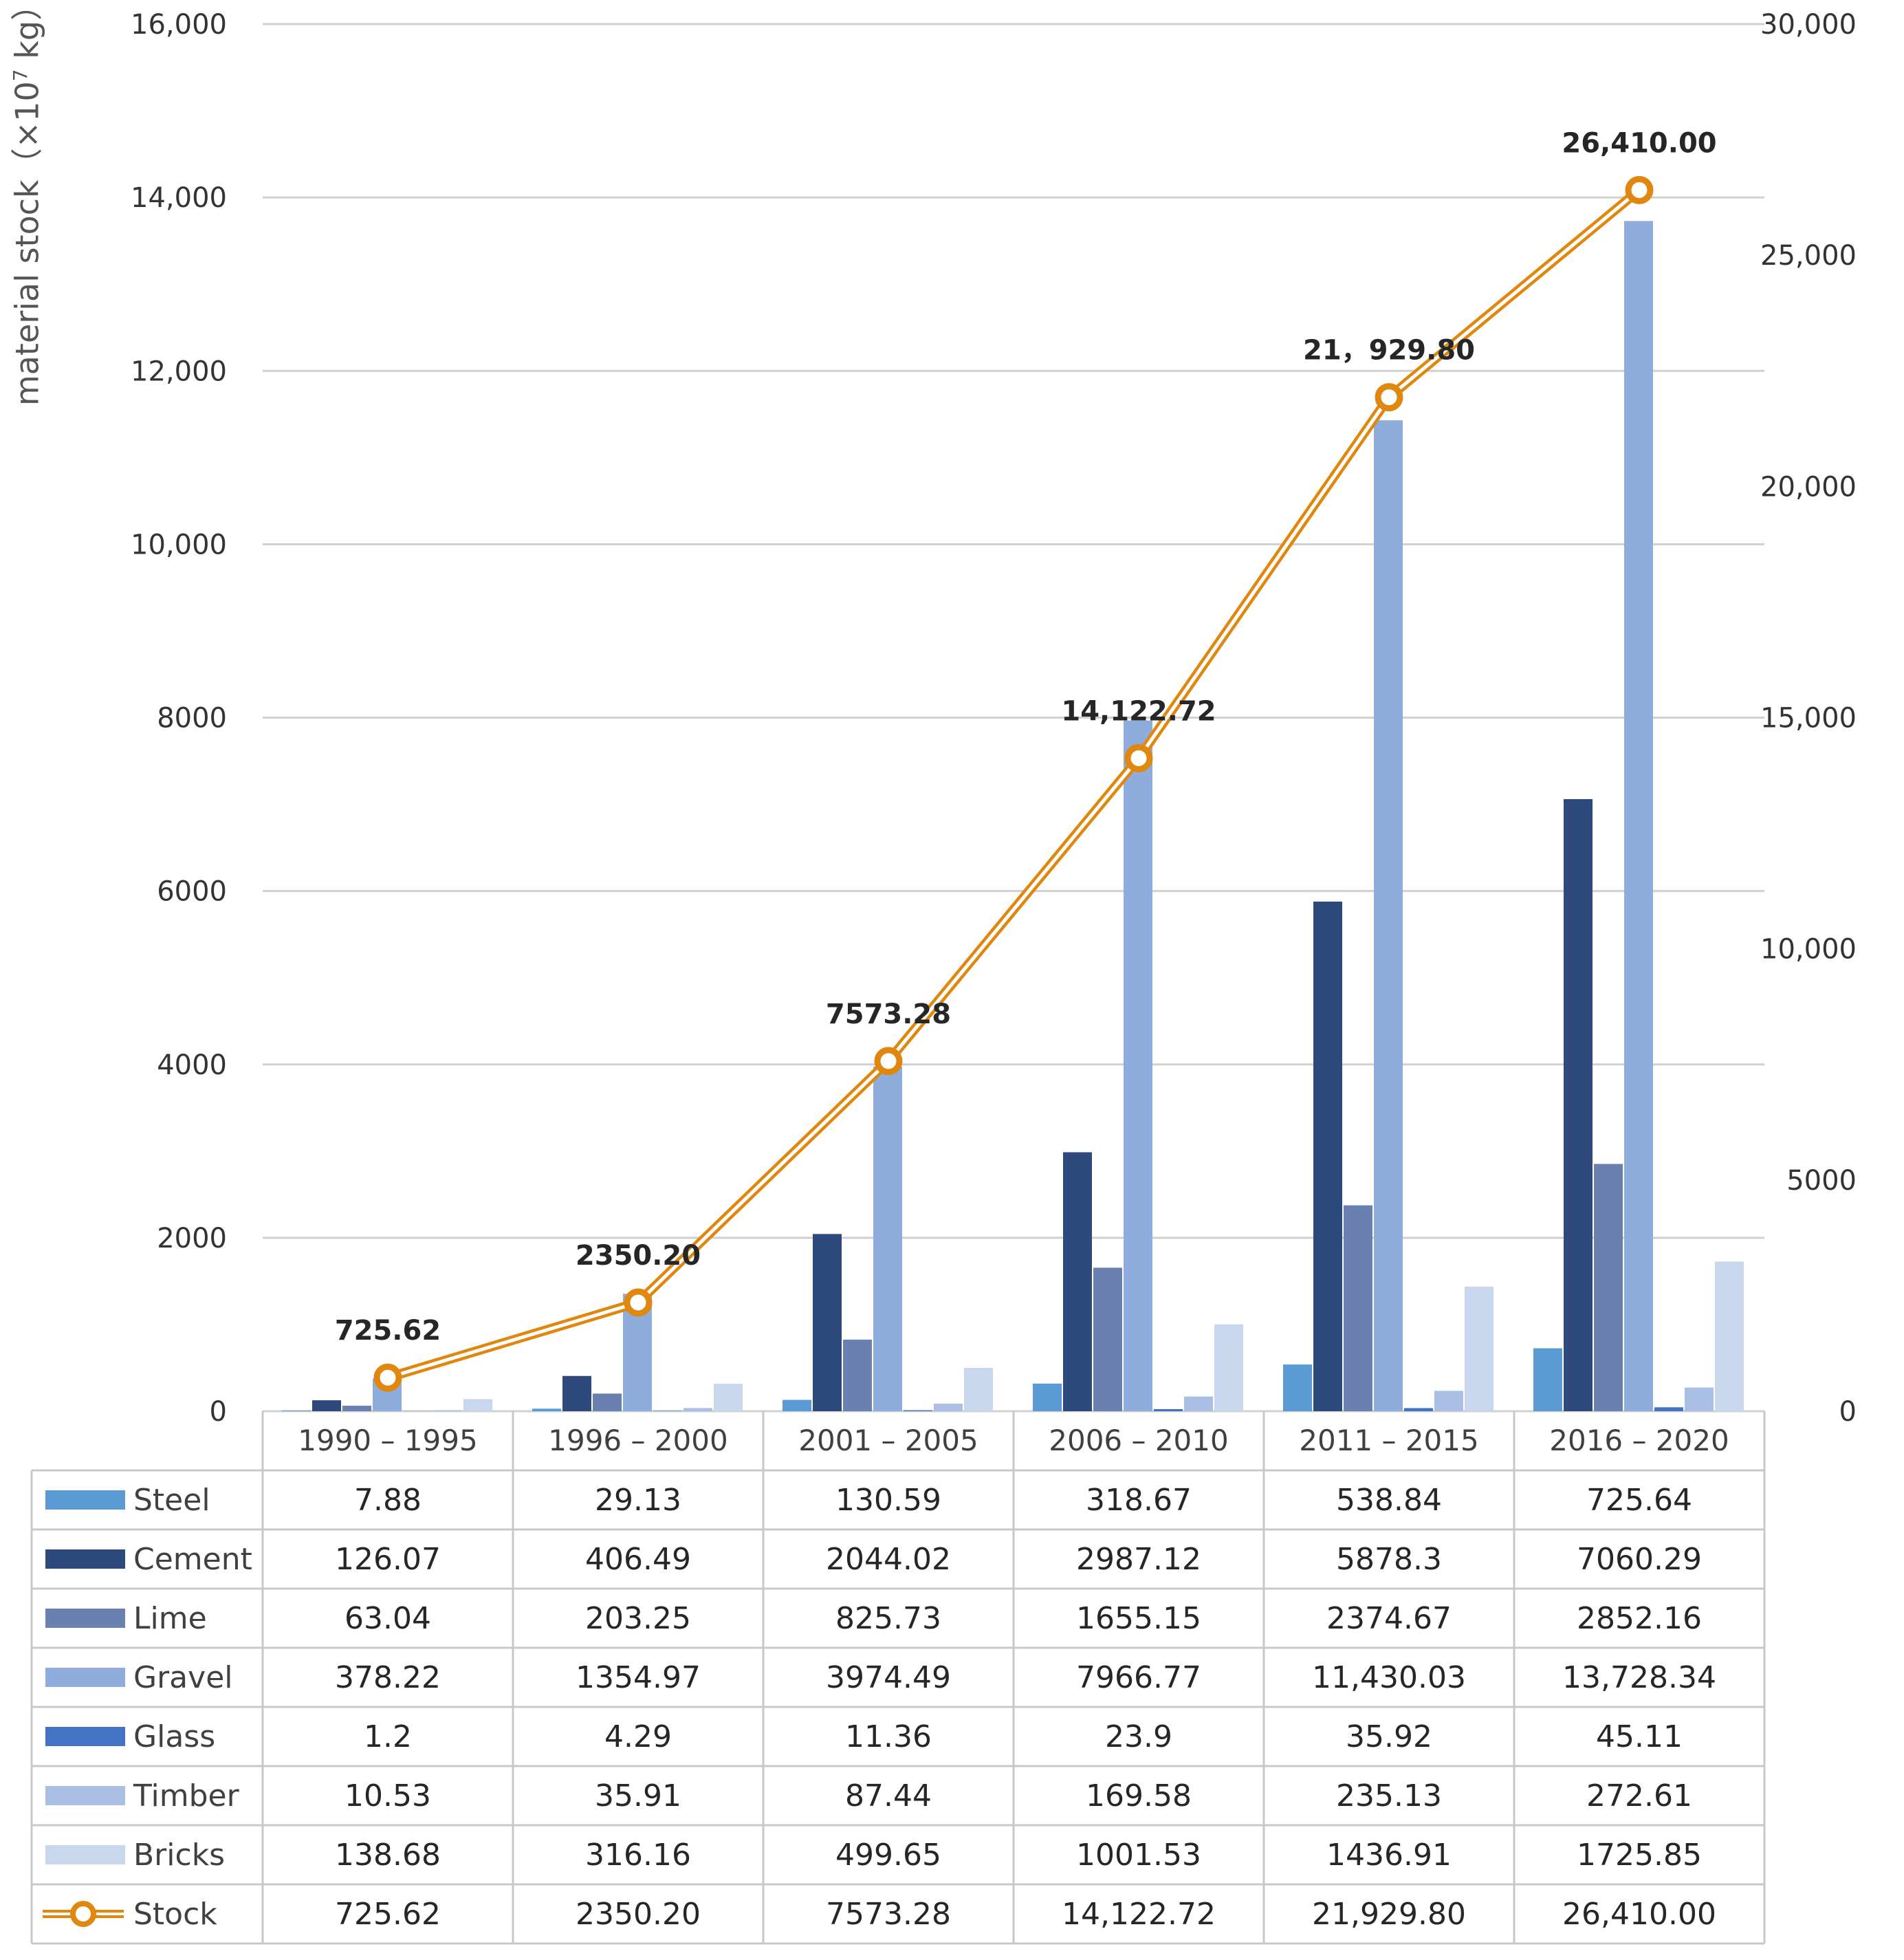 Image resolution: width=1904 pixels, height=1960 pixels. Describe the element at coordinates (638, 1796) in the screenshot. I see `data-label: 35.91` at that location.